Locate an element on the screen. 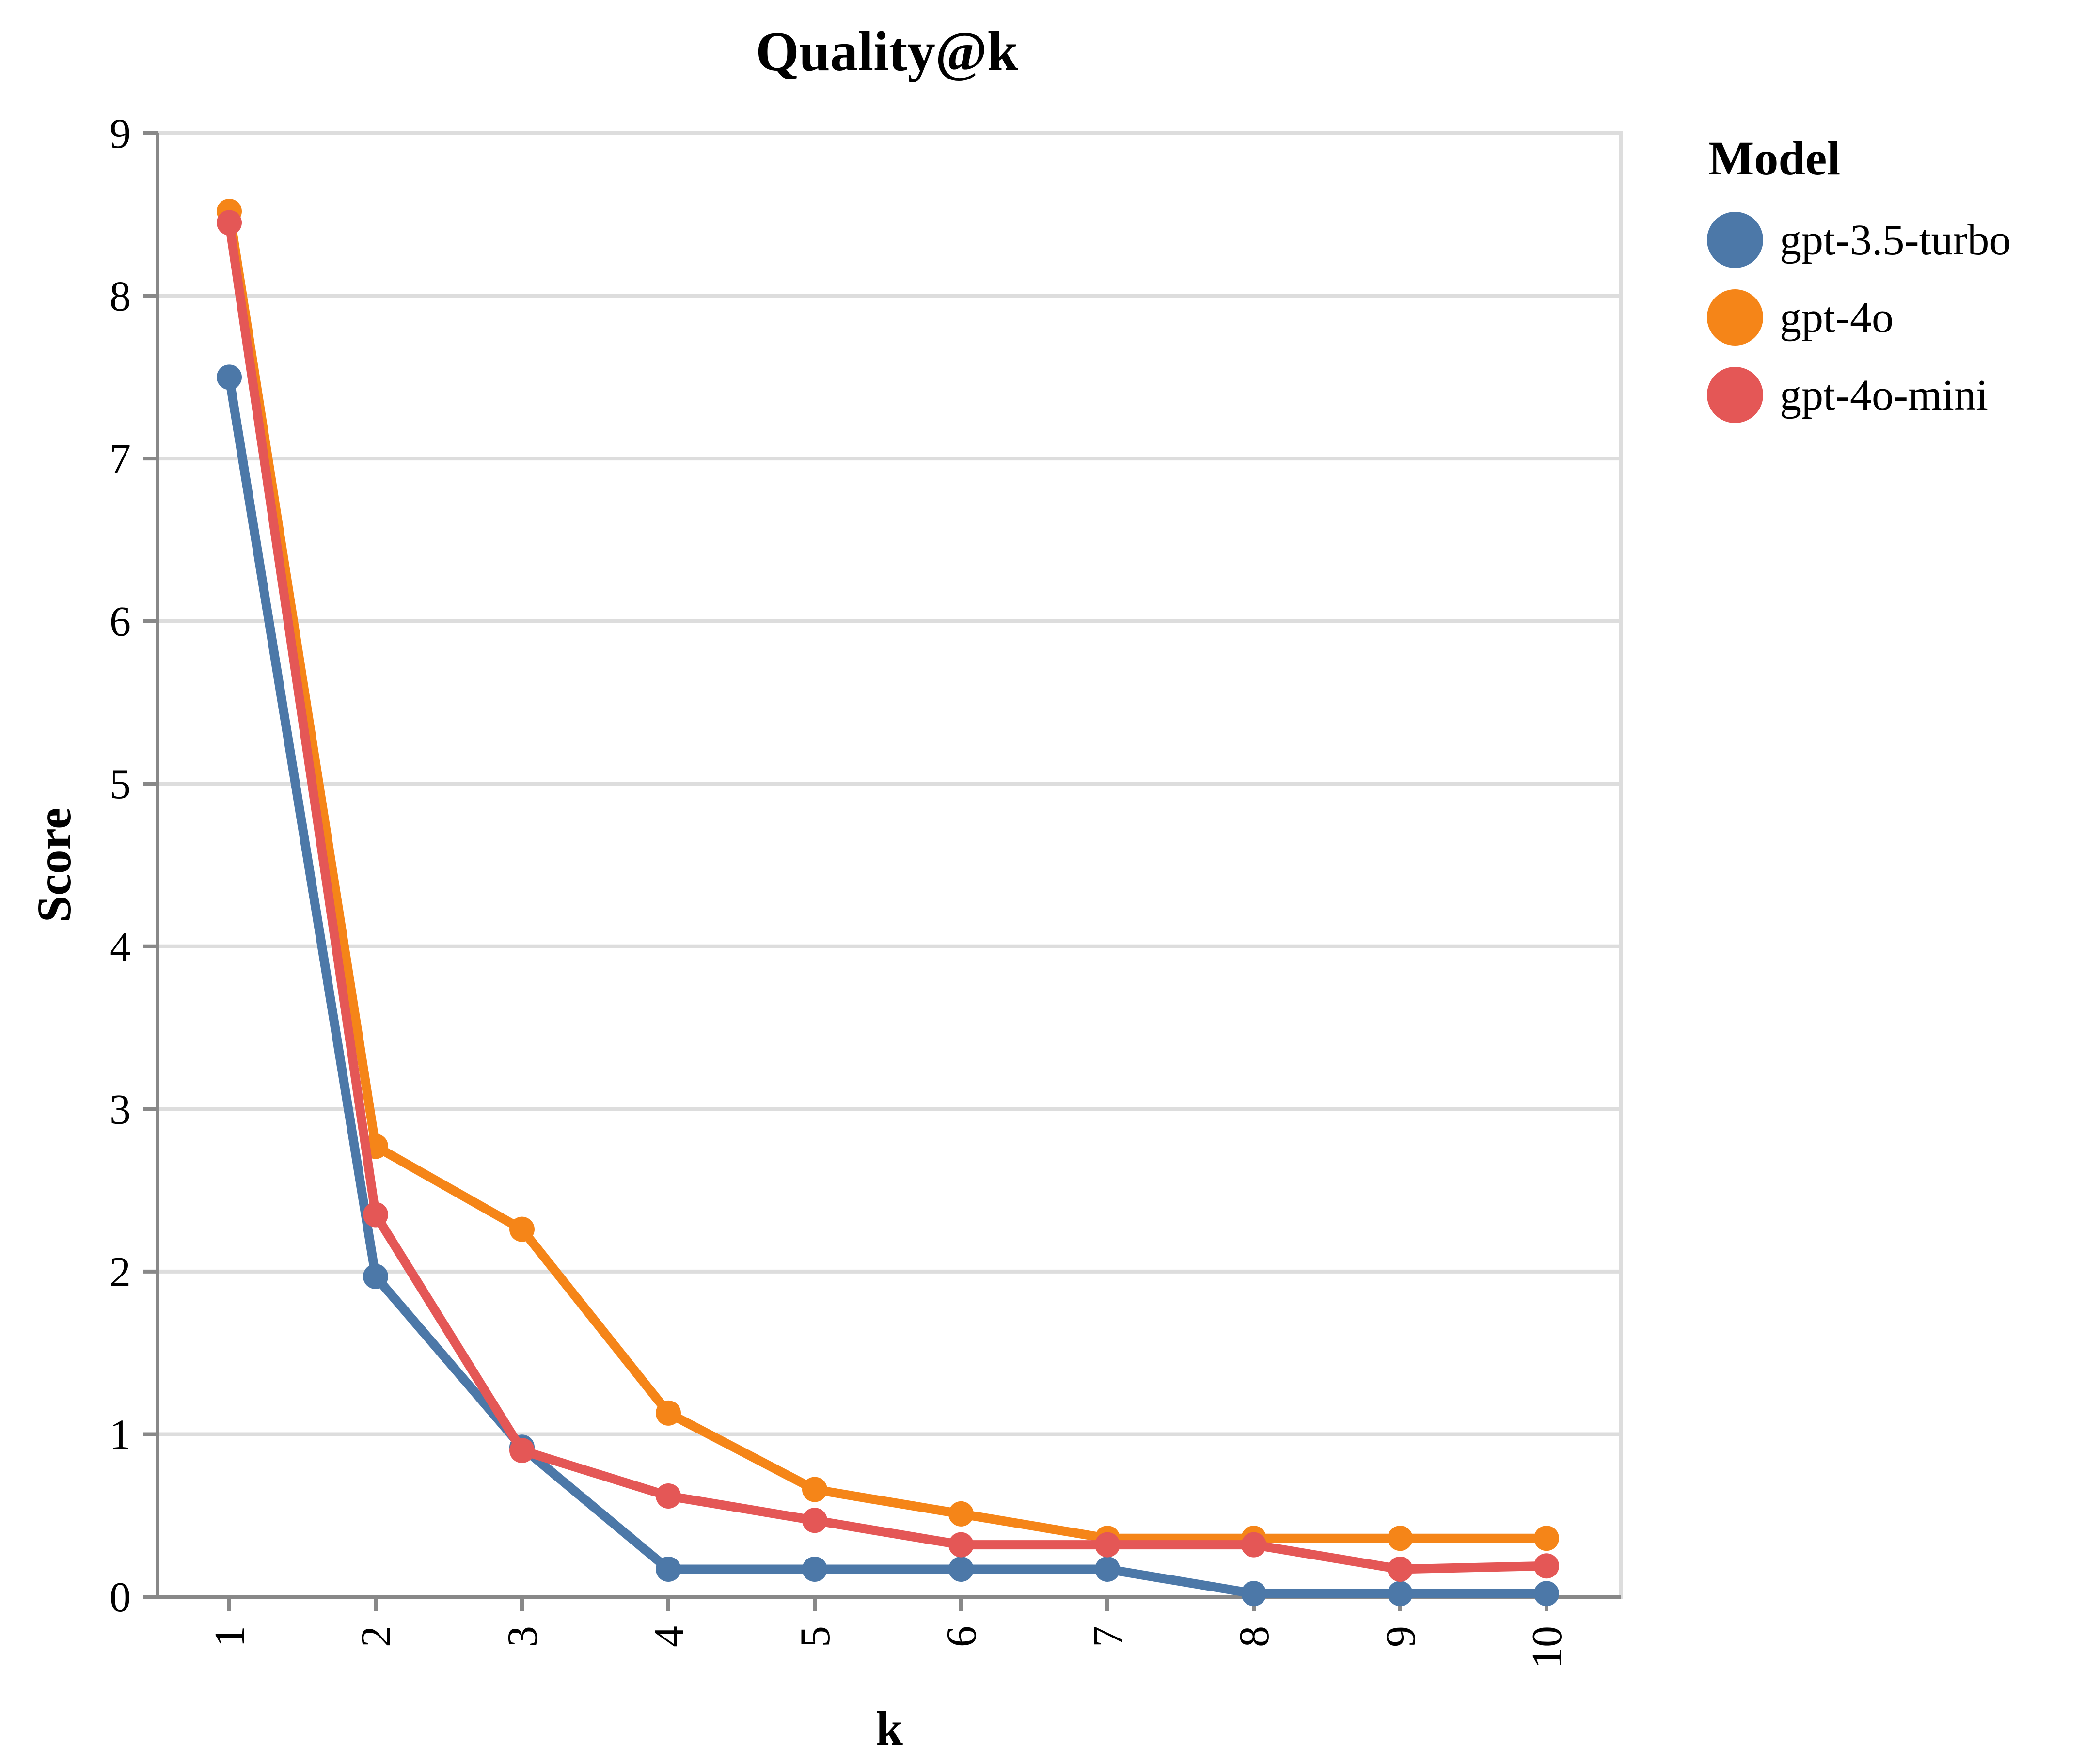 The height and width of the screenshot is (1764, 2084). y-tick-label: 5 is located at coordinates (121, 785).